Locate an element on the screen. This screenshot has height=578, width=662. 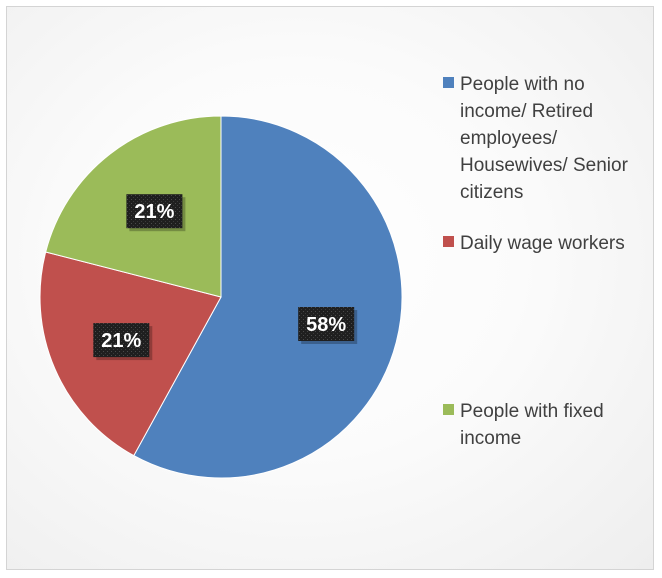
legend-item-daily-wage: Daily wage workers is located at coordinates (548, 243).